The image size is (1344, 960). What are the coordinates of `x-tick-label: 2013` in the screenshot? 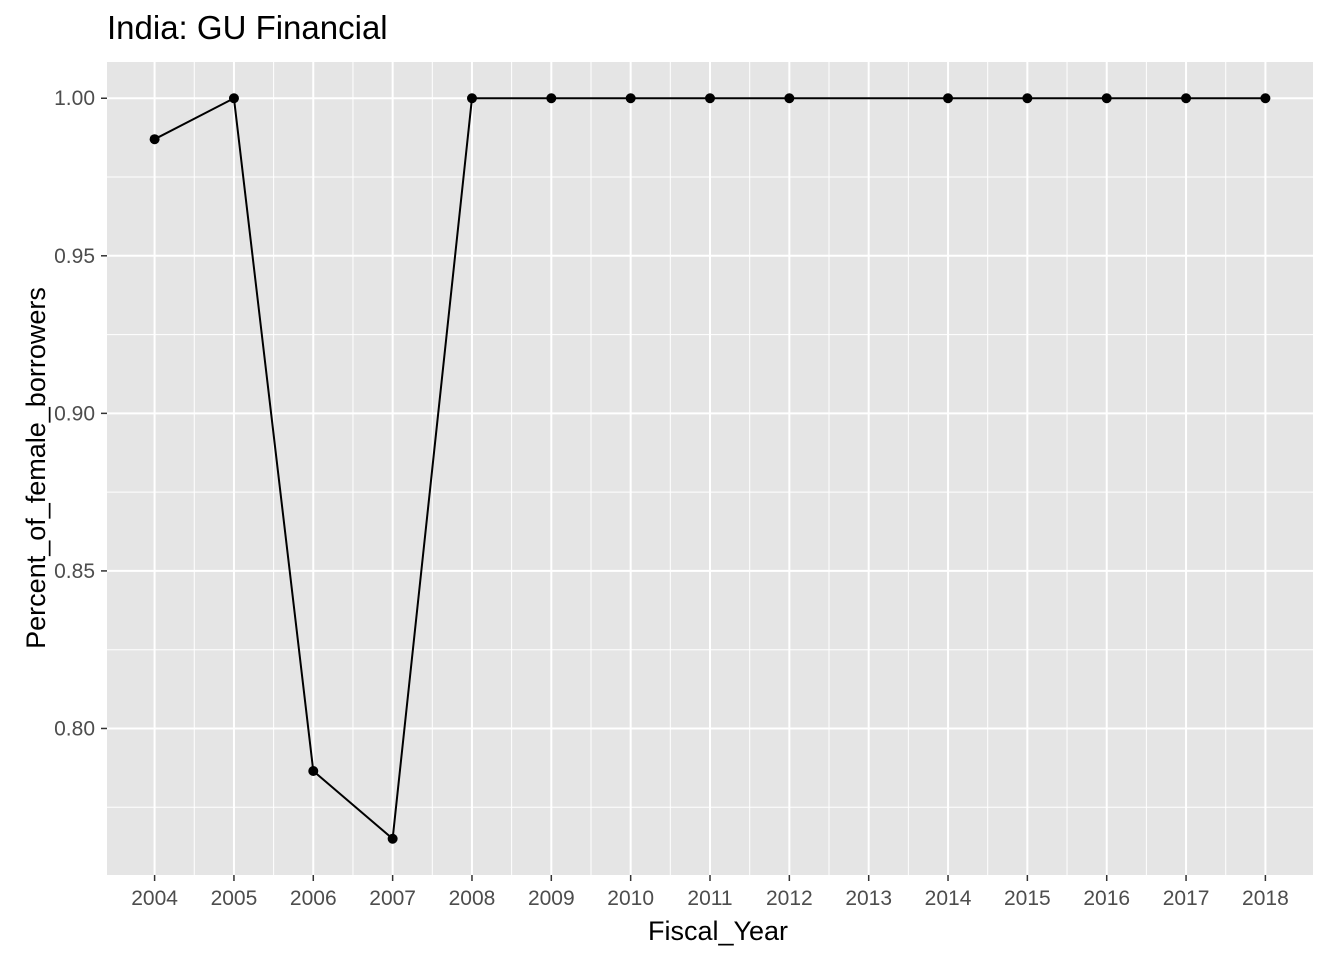 It's located at (868, 898).